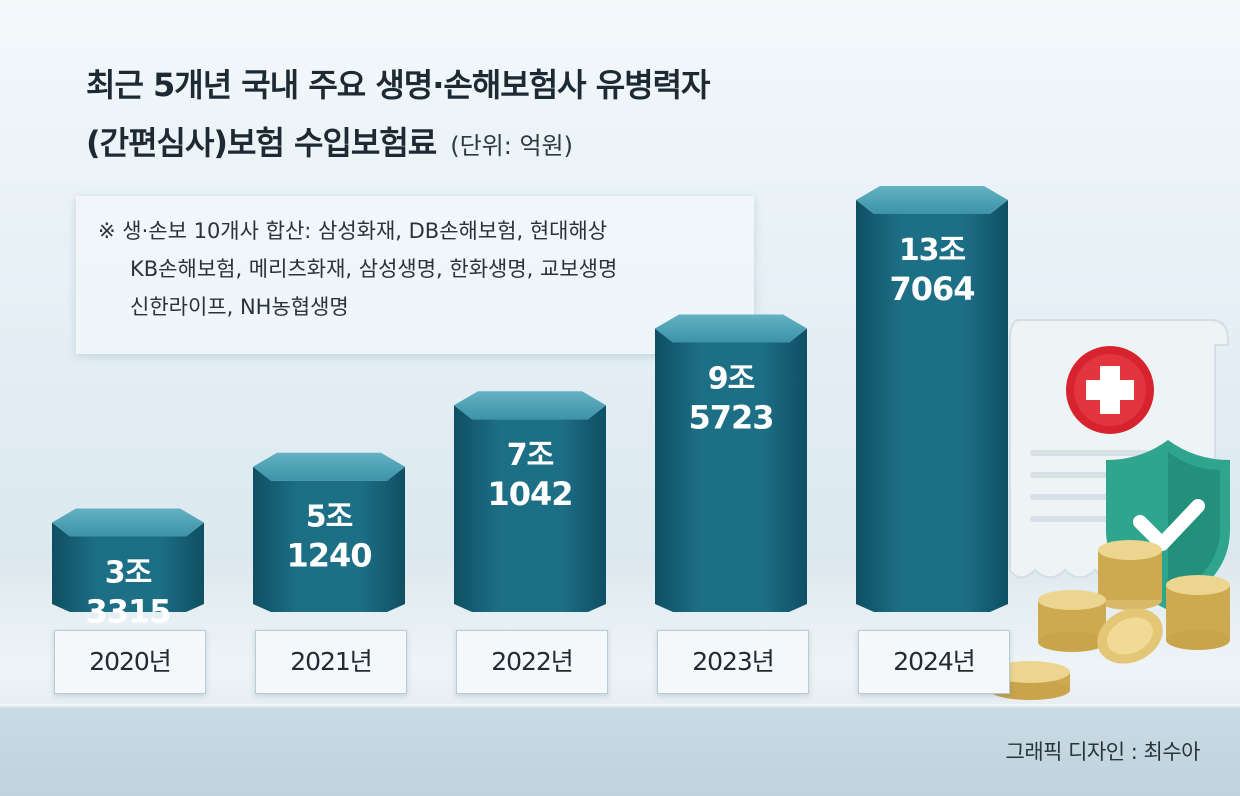 This screenshot has width=1240, height=796. What do you see at coordinates (529, 494) in the screenshot?
I see `bar-label-bottom: 1042` at bounding box center [529, 494].